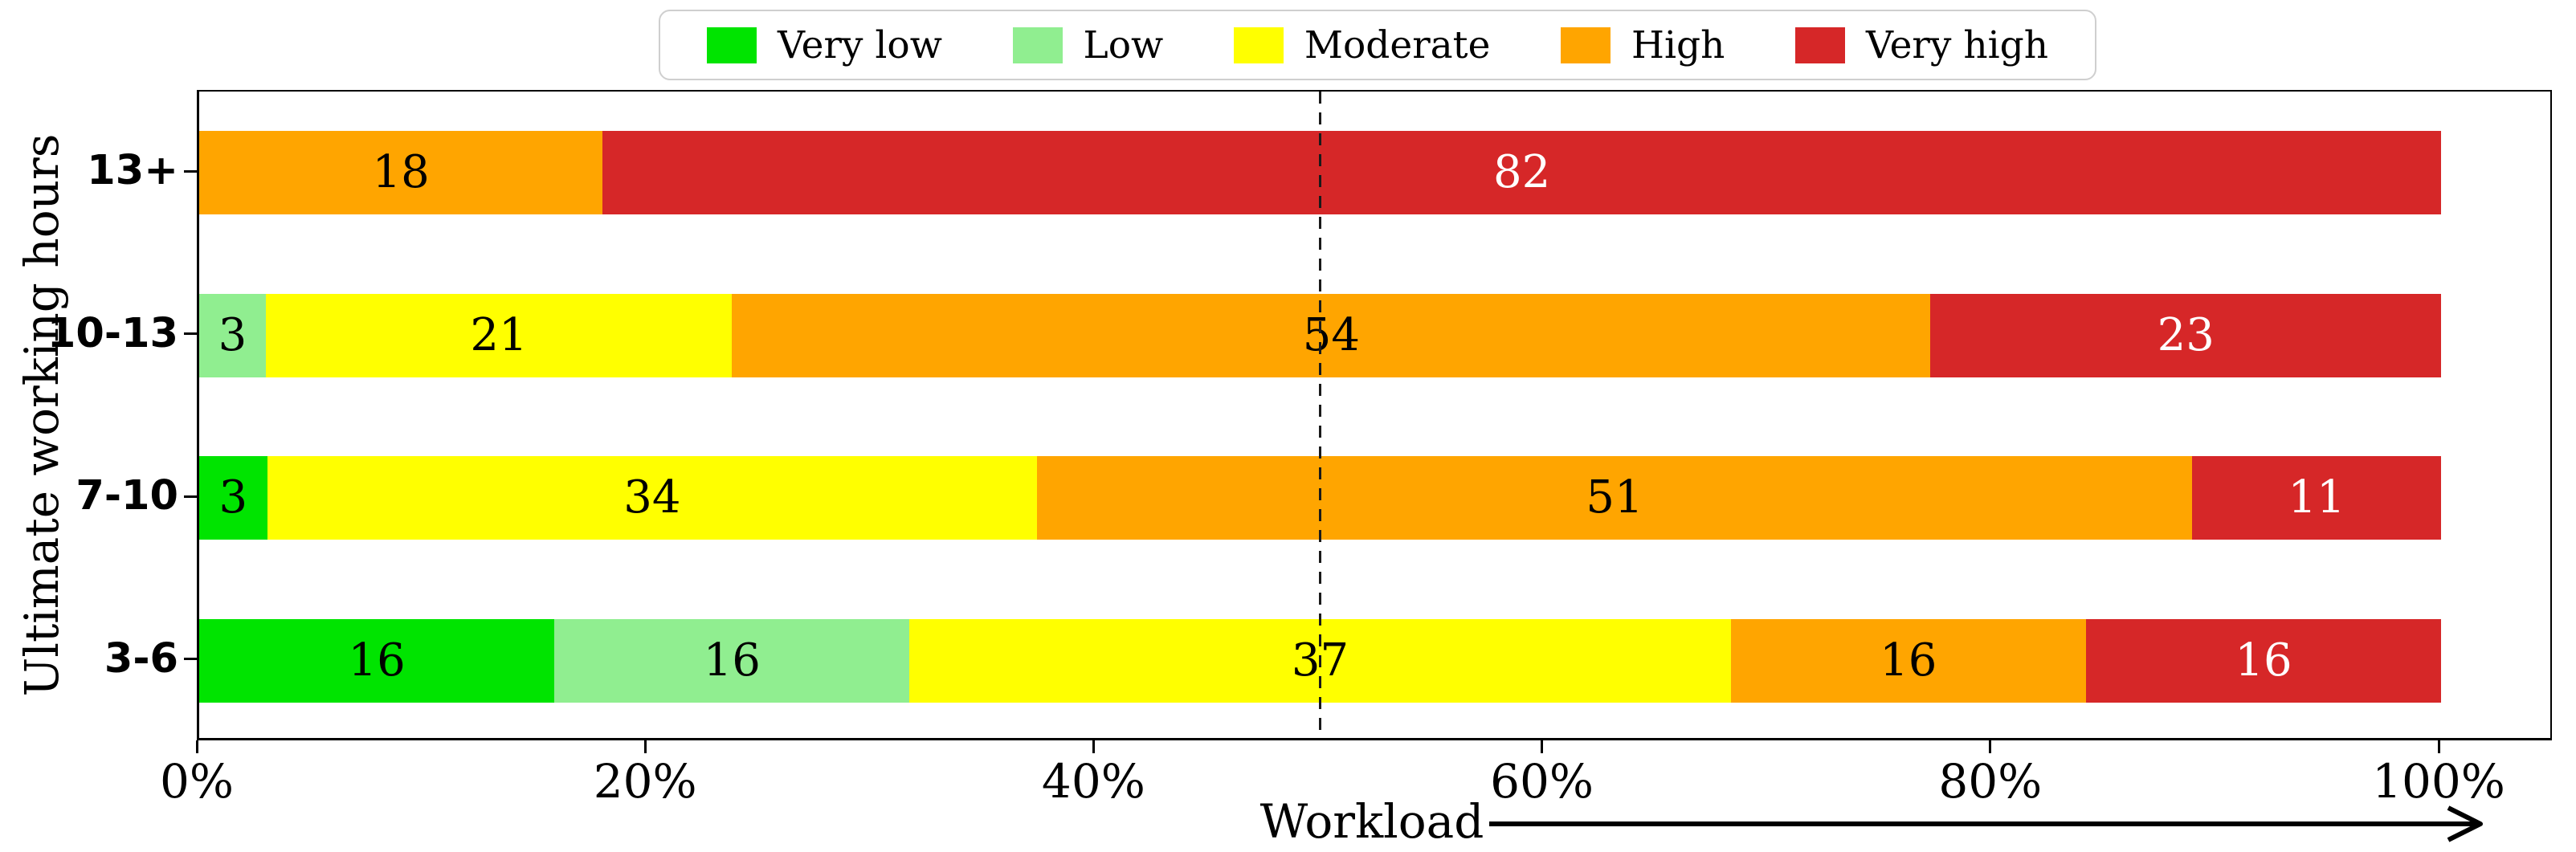  I want to click on legend-label: High, so click(1678, 44).